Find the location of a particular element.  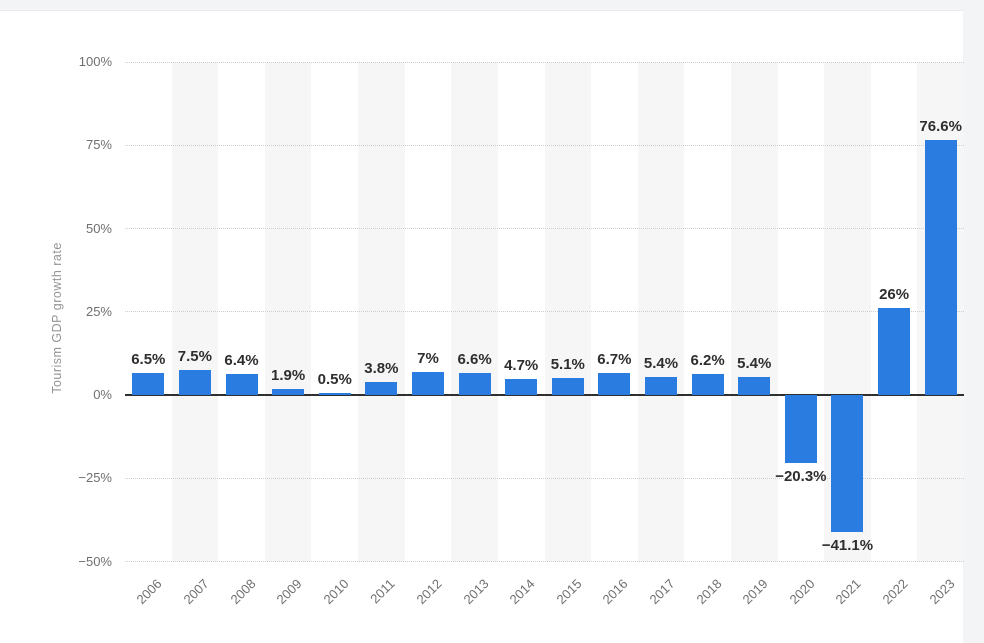

bar-value-label: 5.1% is located at coordinates (567, 365).